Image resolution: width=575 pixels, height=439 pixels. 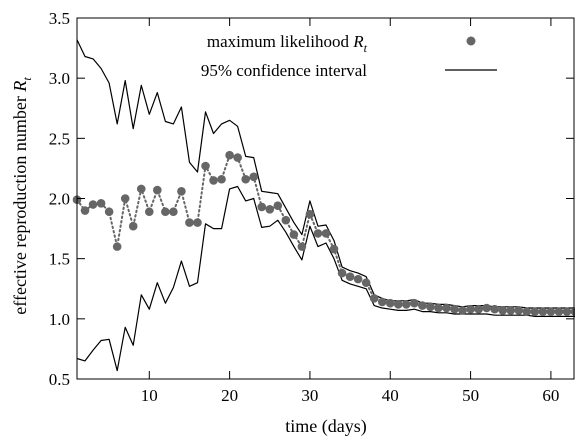 What do you see at coordinates (59, 319) in the screenshot?
I see `y-tick-label: 1.0` at bounding box center [59, 319].